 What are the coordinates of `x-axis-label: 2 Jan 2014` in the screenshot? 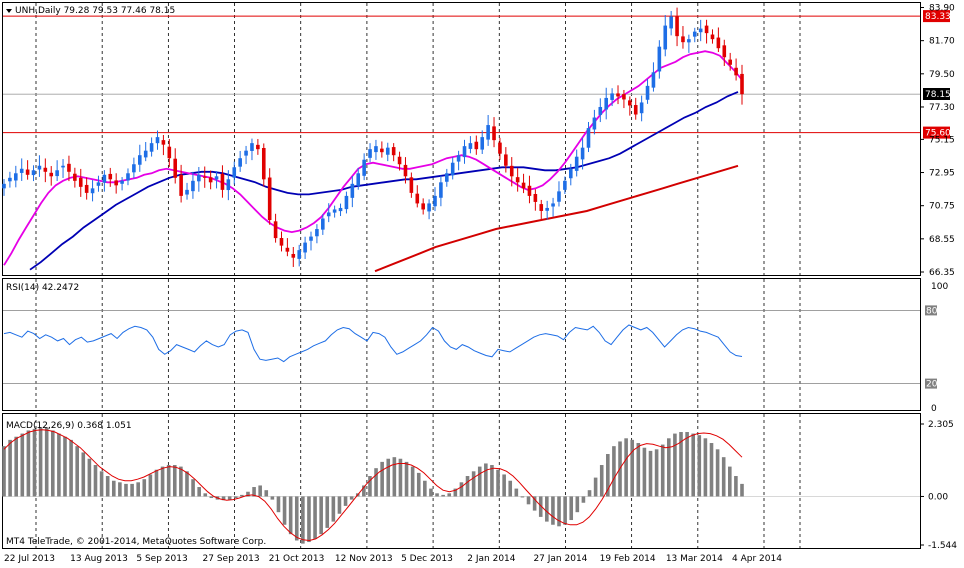 It's located at (491, 559).